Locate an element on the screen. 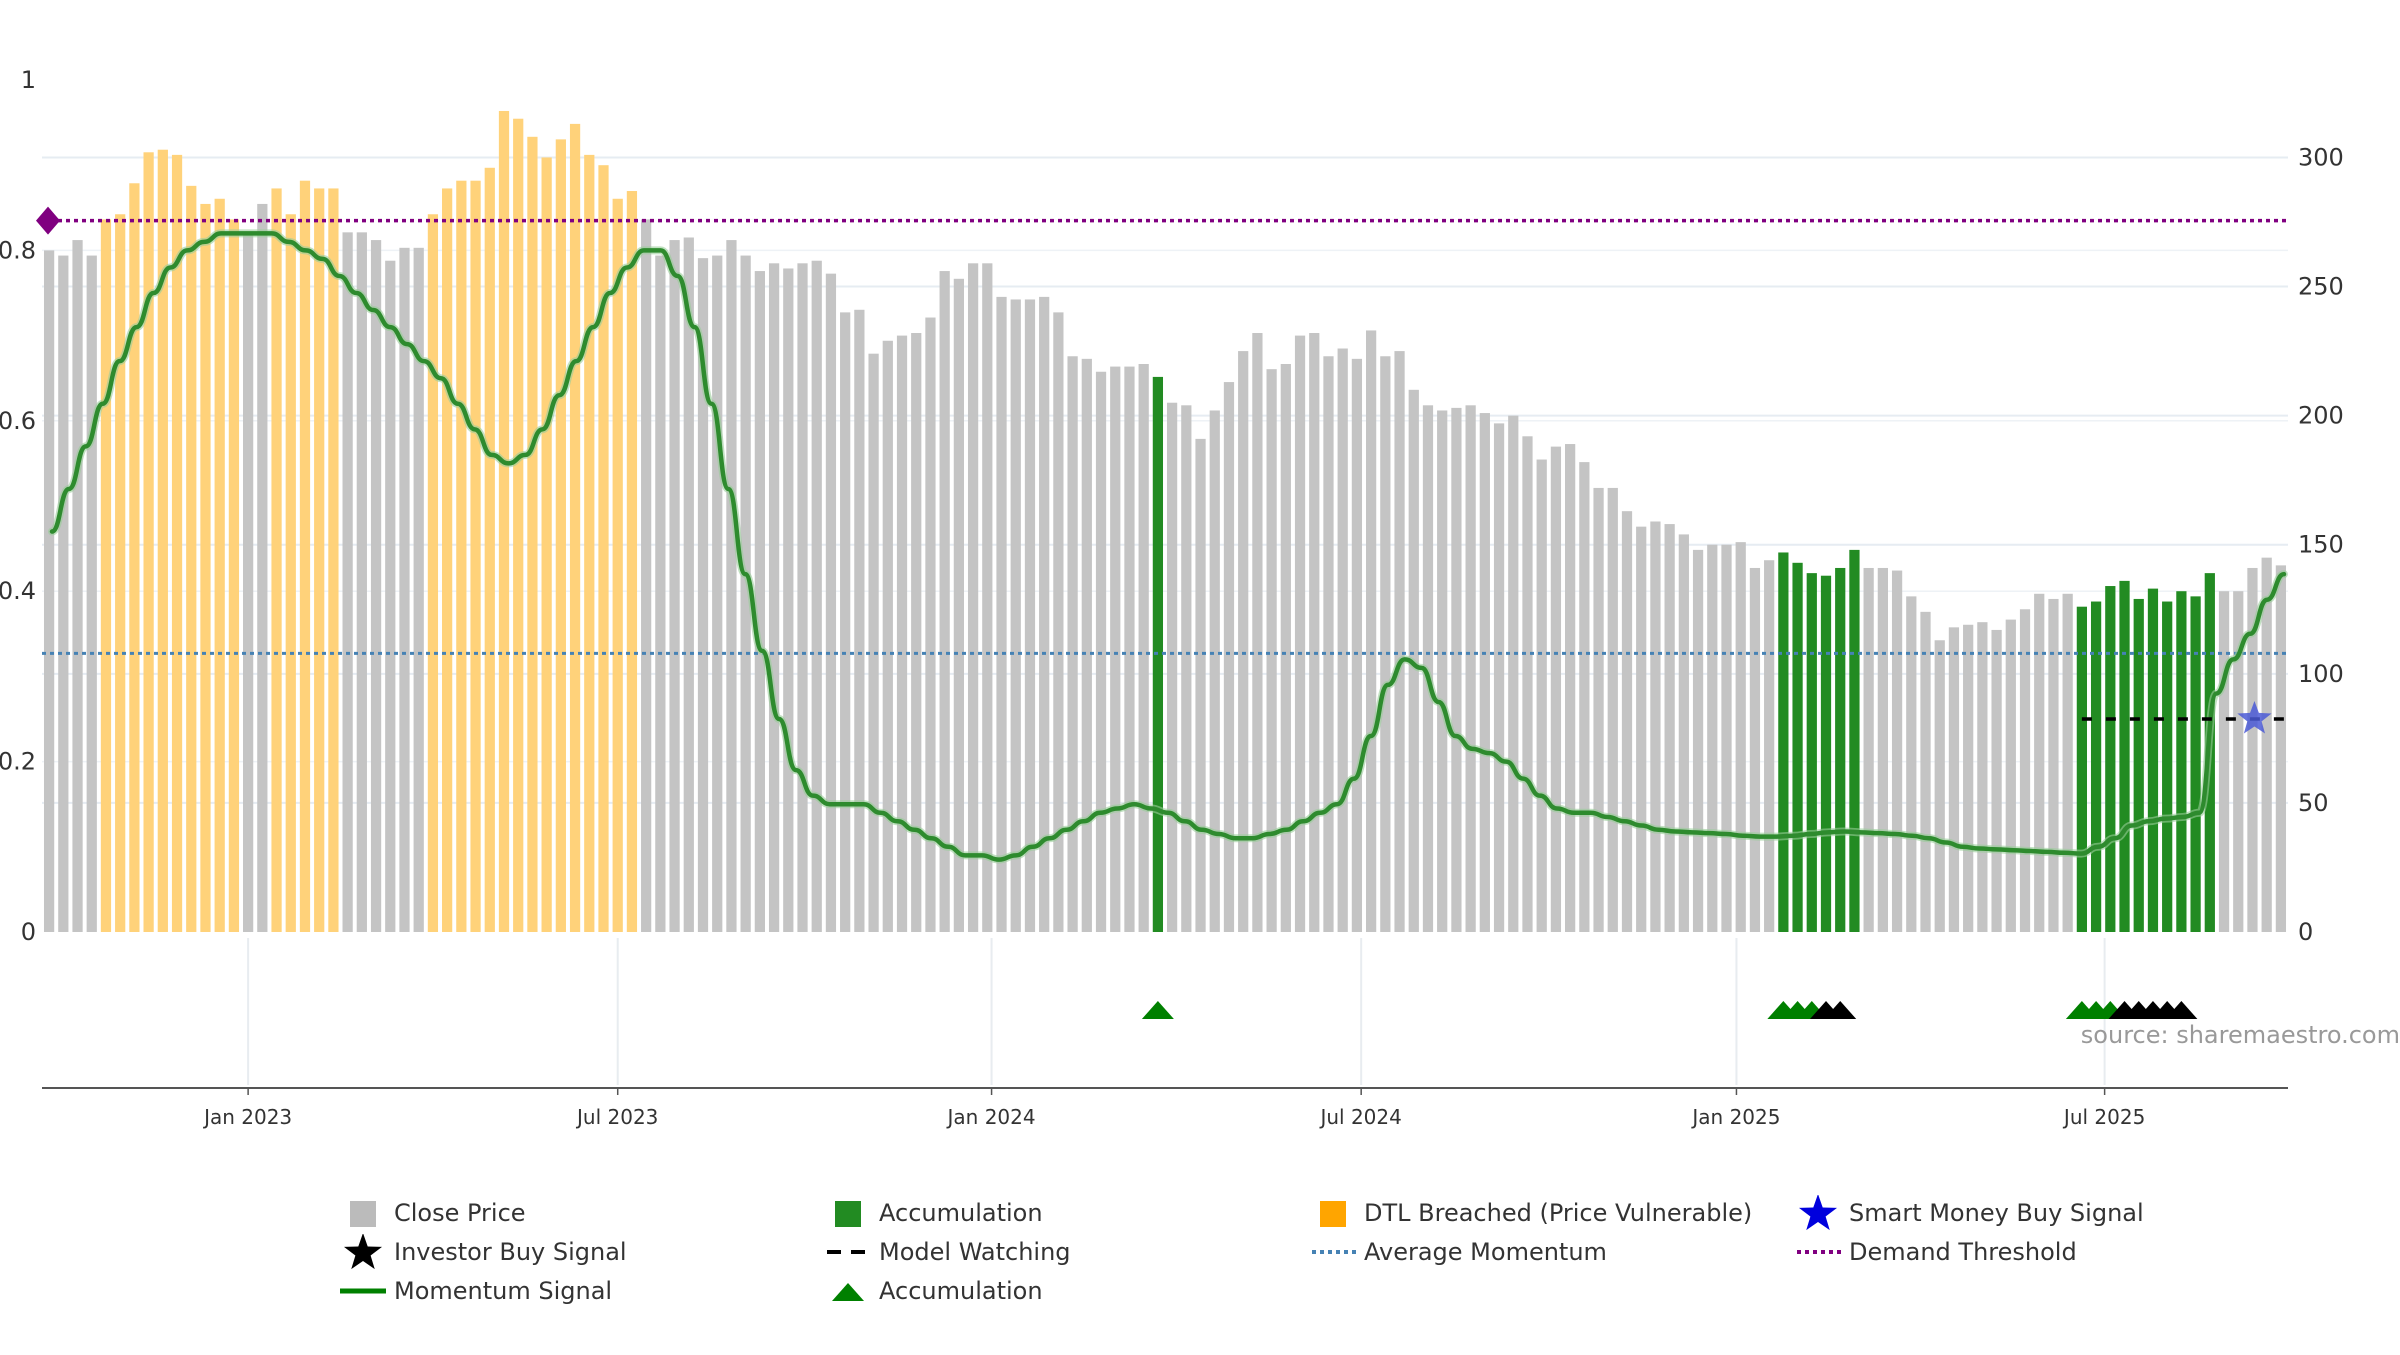 The height and width of the screenshot is (1355, 2400). legend-item: Momentum Signal is located at coordinates (471, 1291).